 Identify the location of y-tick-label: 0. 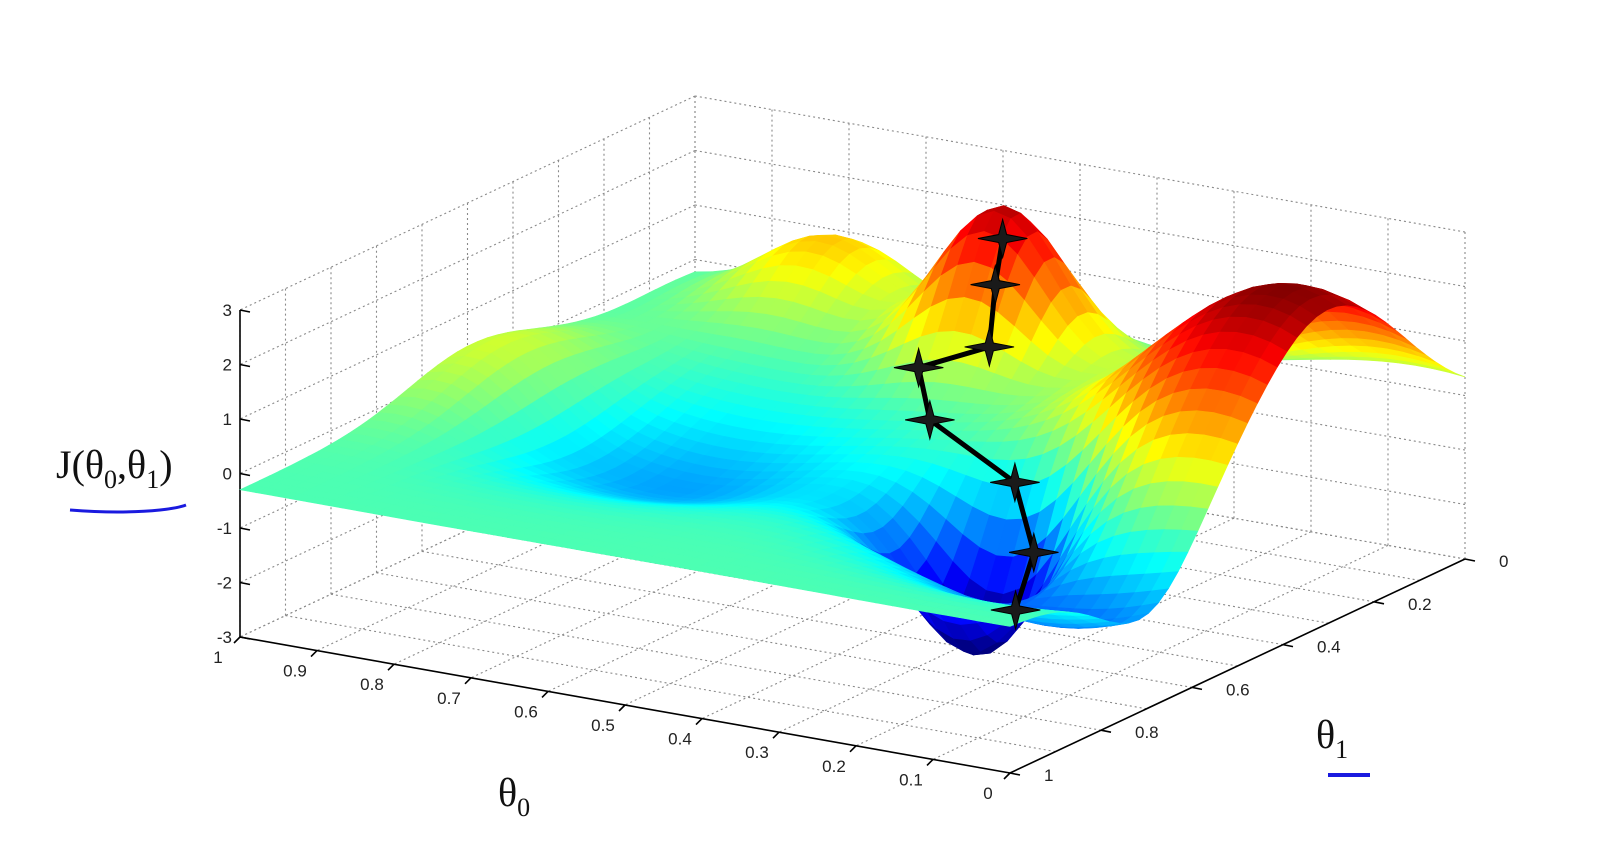
(1503, 561).